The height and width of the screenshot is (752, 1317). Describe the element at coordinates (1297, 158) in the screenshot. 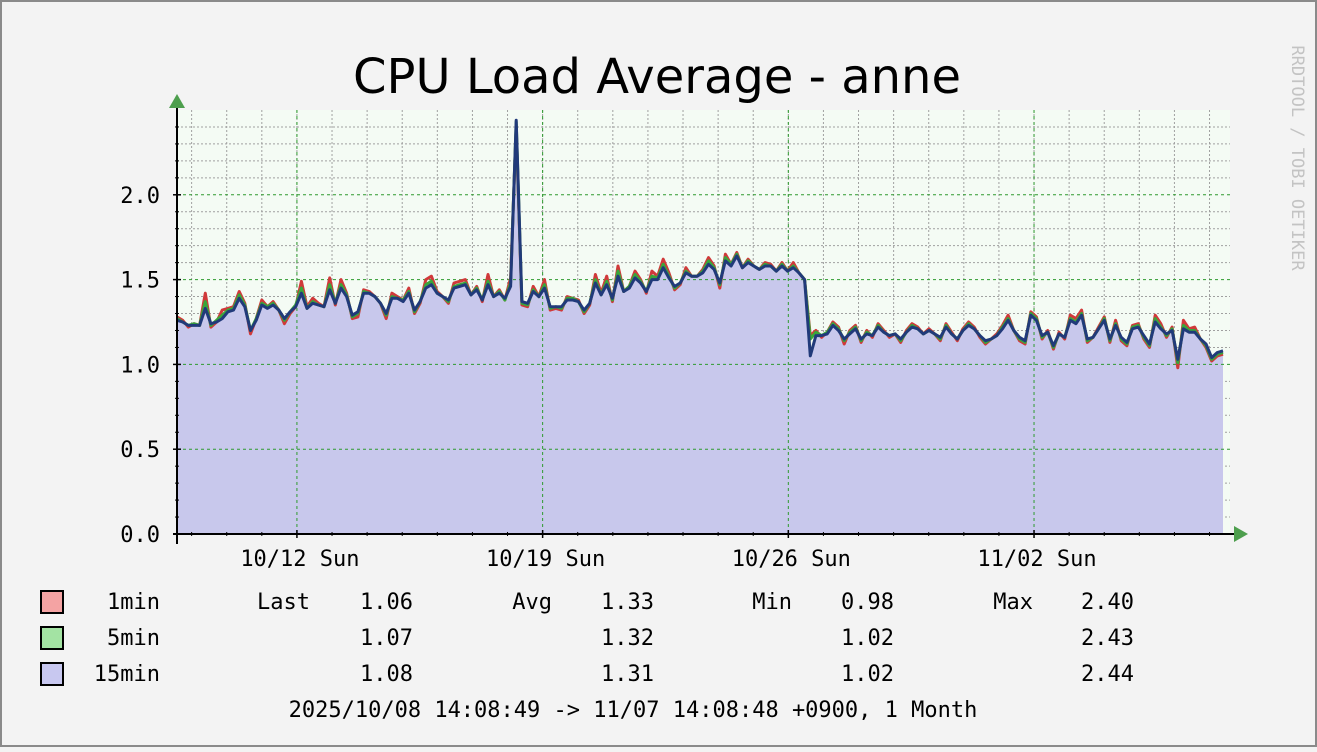

I see `watermark: RRDTOOL / TOBI OETIKER` at that location.